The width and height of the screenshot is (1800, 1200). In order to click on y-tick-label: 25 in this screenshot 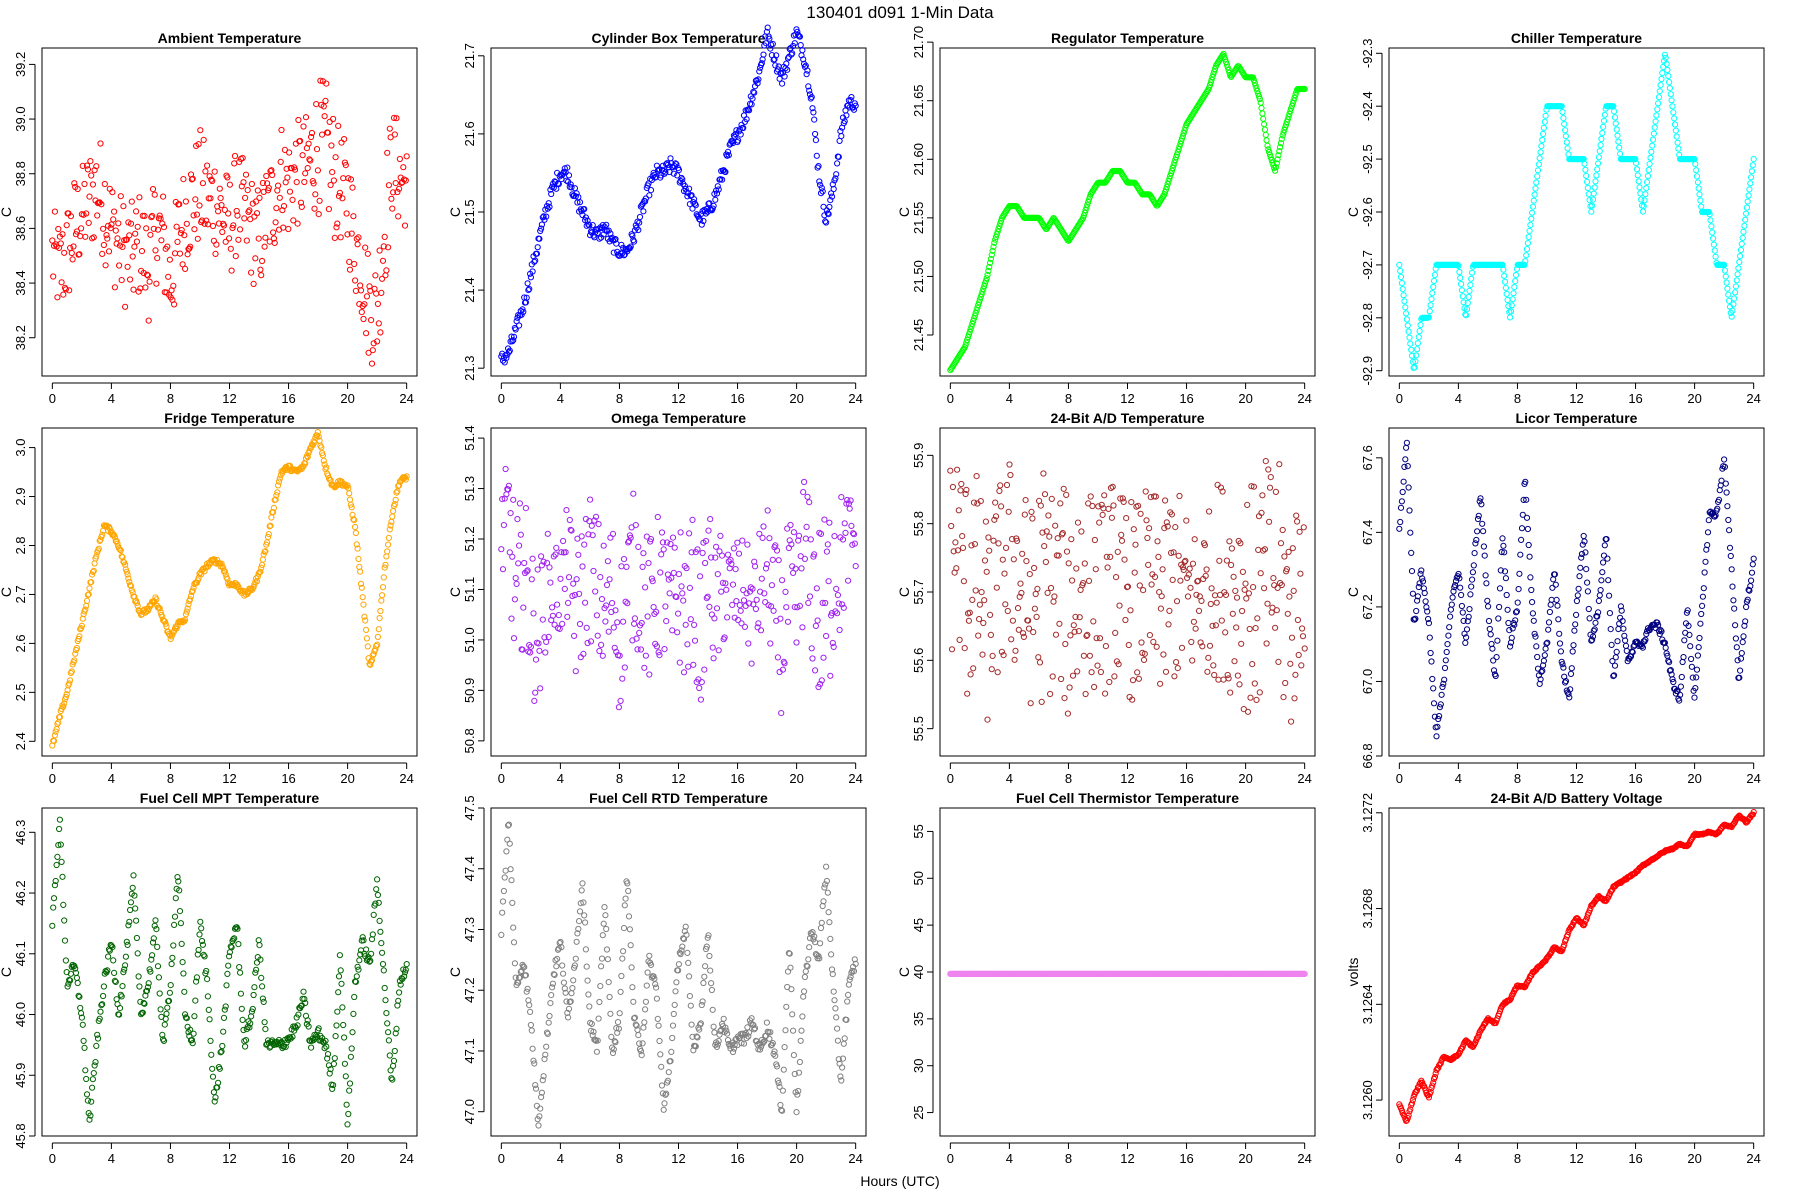, I will do `click(918, 1112)`.